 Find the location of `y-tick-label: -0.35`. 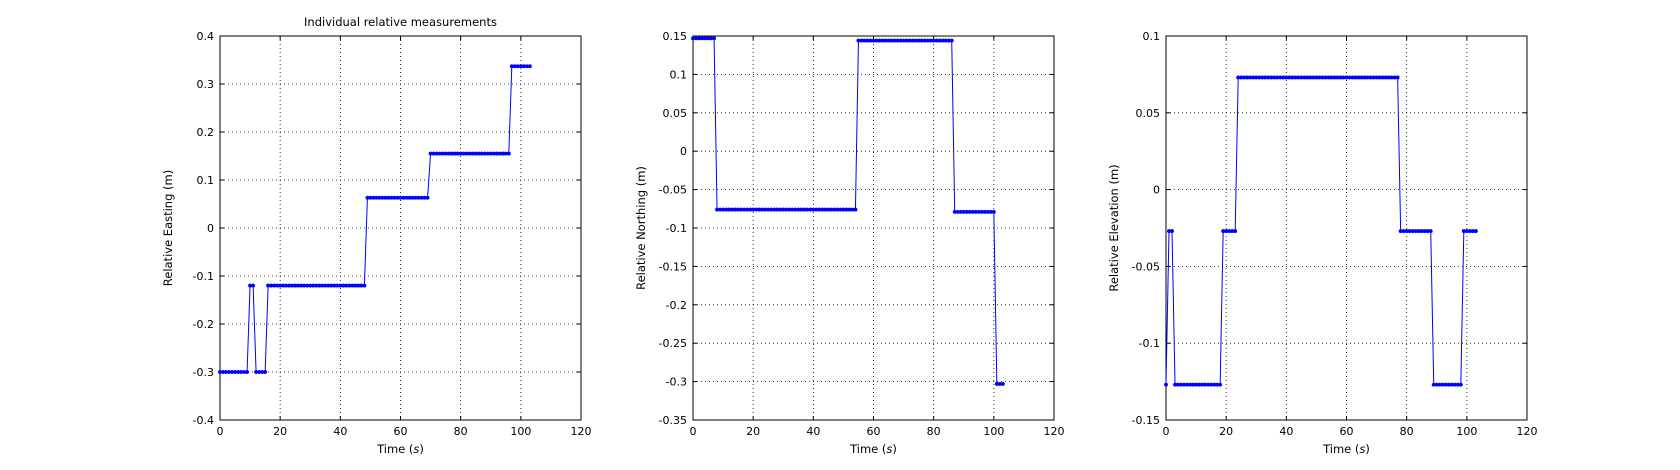

y-tick-label: -0.35 is located at coordinates (673, 420).